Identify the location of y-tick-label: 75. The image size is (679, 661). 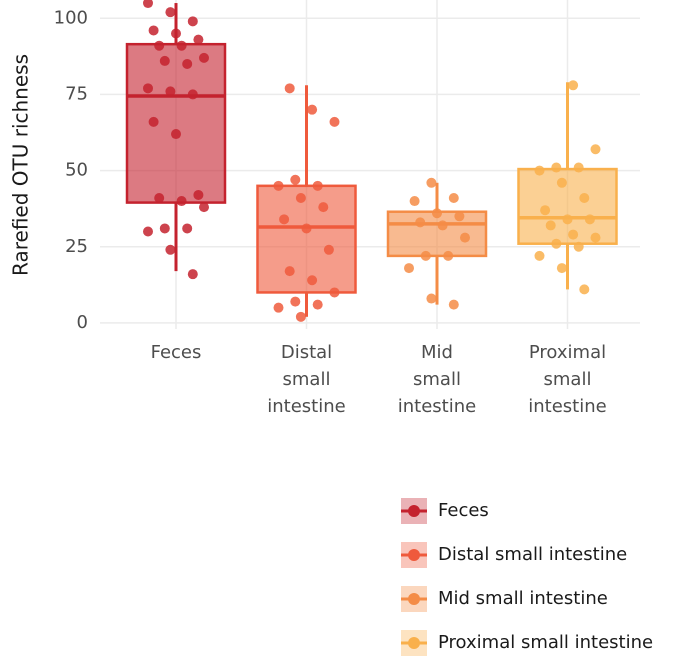
(76, 93).